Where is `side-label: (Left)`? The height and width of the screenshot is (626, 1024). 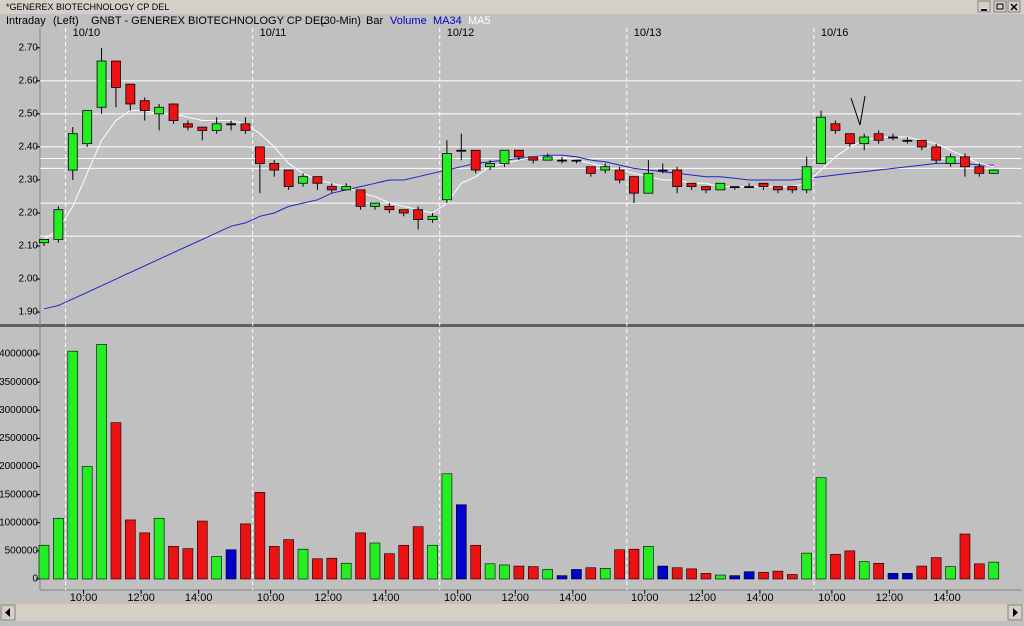
side-label: (Left) is located at coordinates (66, 21).